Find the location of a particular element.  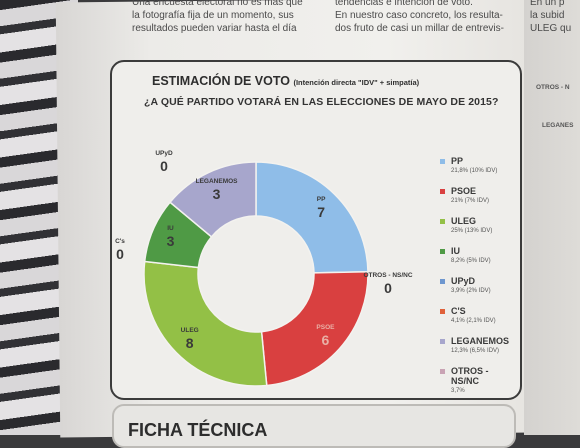

legend-item: IU 8,2% (5% IDV) is located at coordinates (485, 261).